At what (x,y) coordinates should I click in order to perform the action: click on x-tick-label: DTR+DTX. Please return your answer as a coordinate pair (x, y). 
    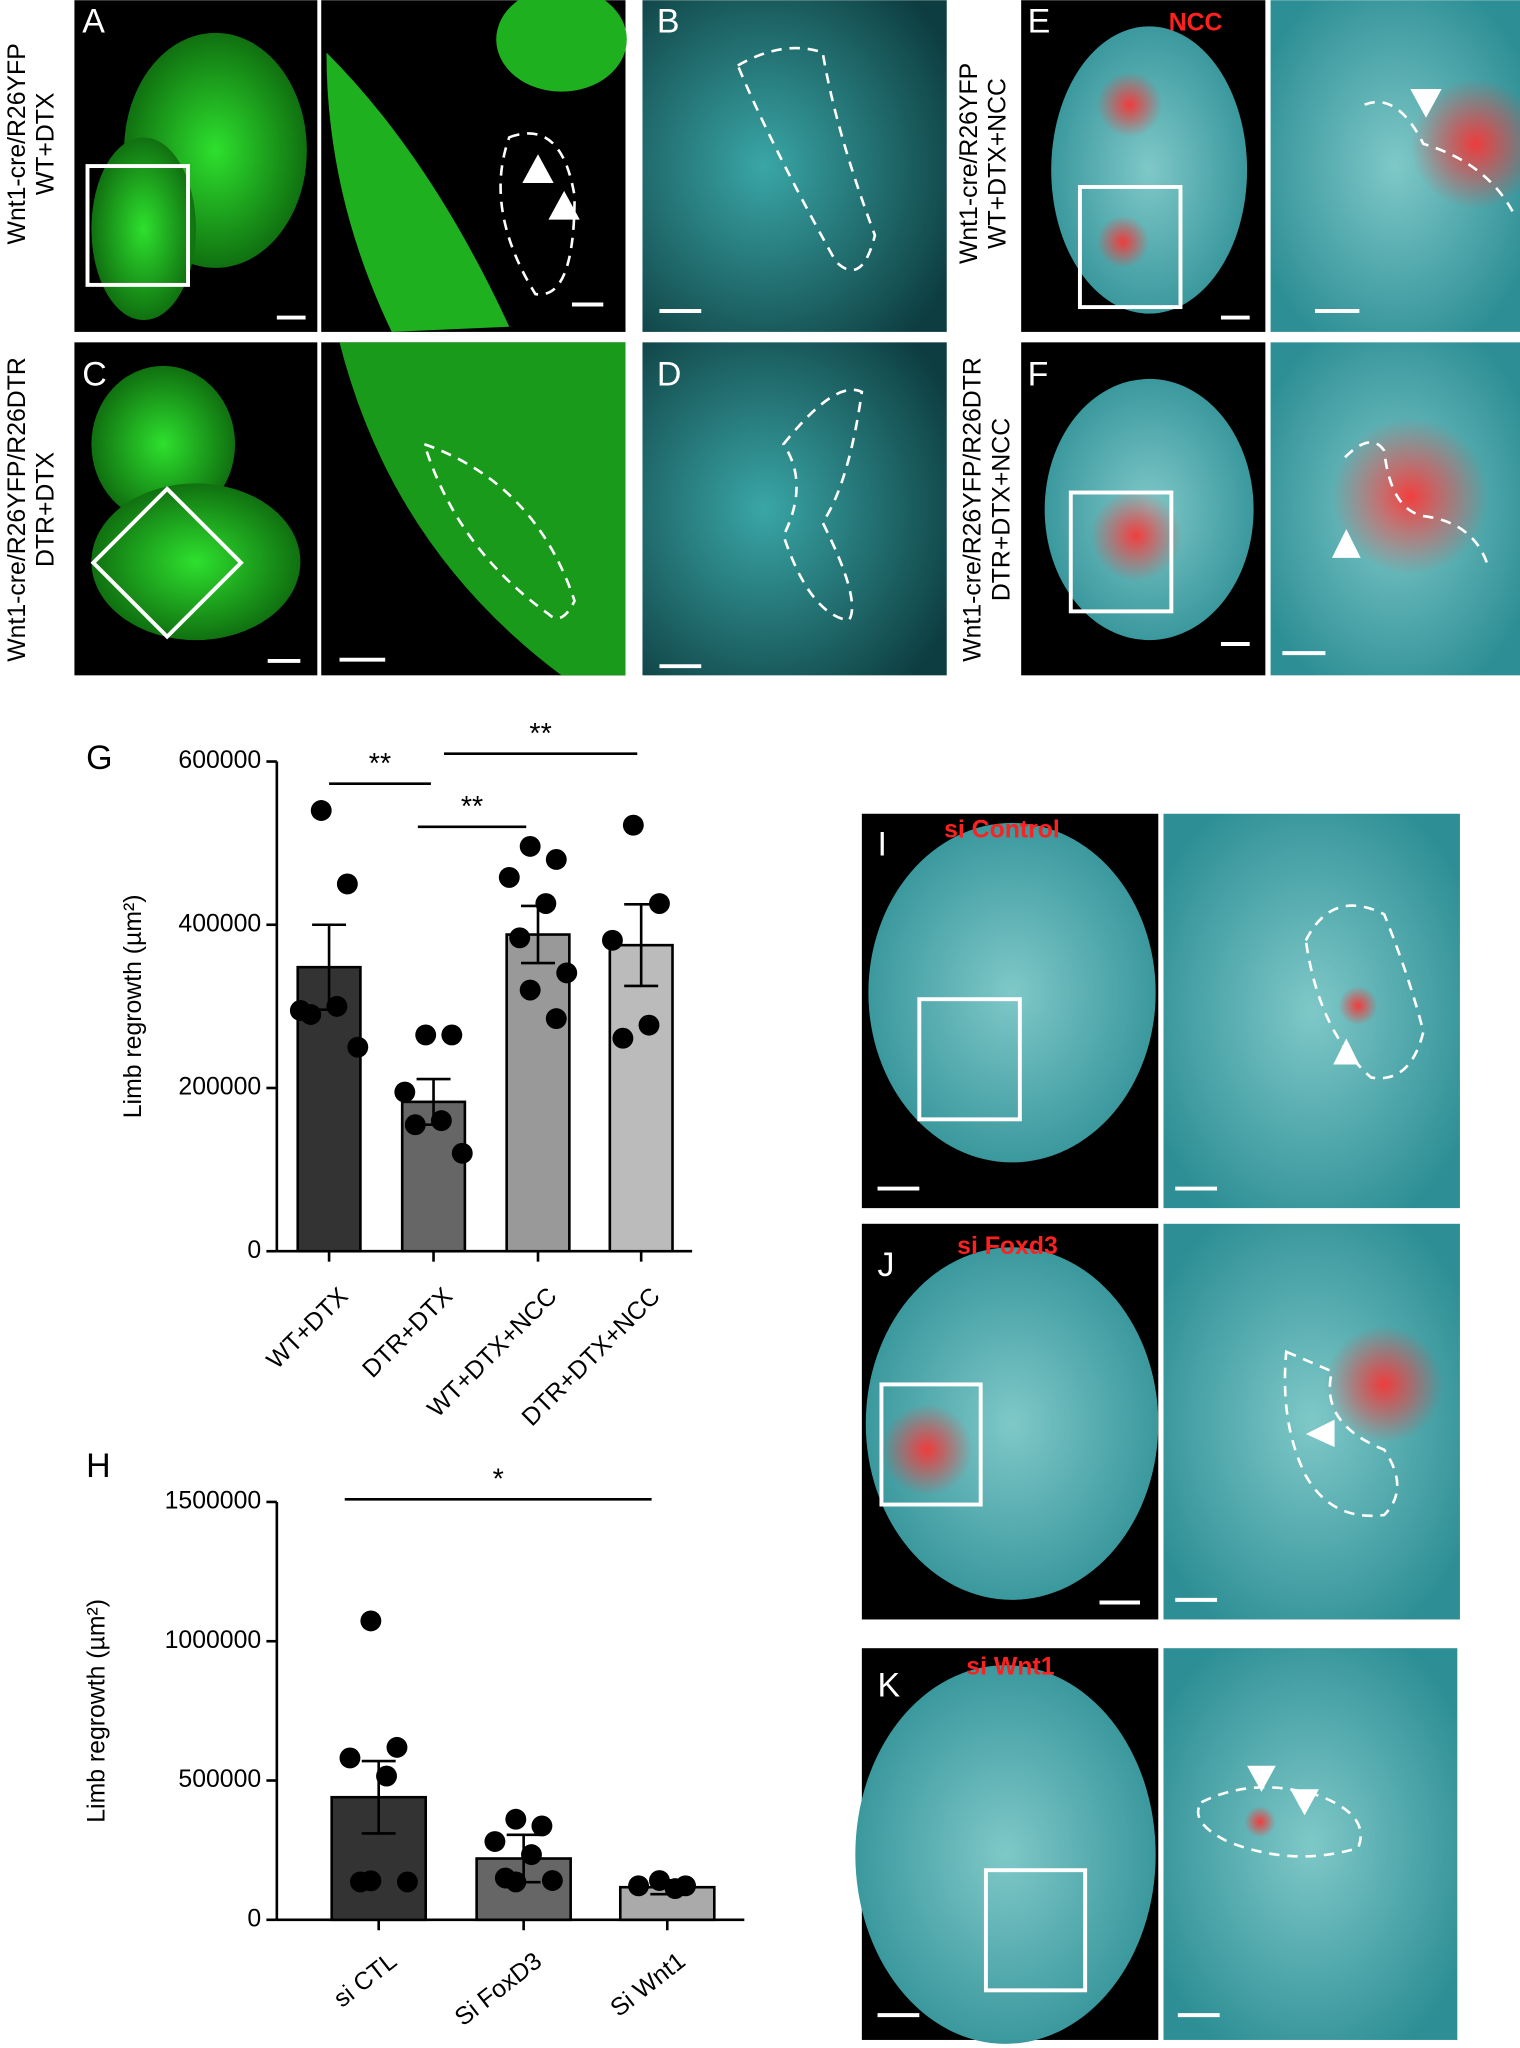
    Looking at the image, I should click on (408, 1332).